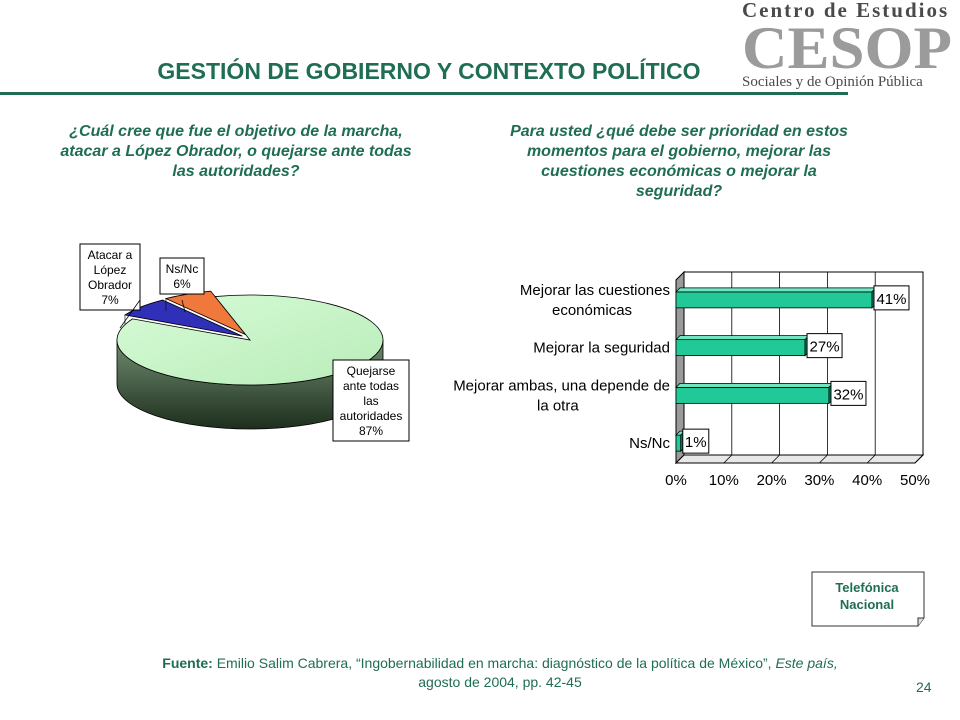  What do you see at coordinates (558, 405) in the screenshot?
I see `bar-category-label: la otra` at bounding box center [558, 405].